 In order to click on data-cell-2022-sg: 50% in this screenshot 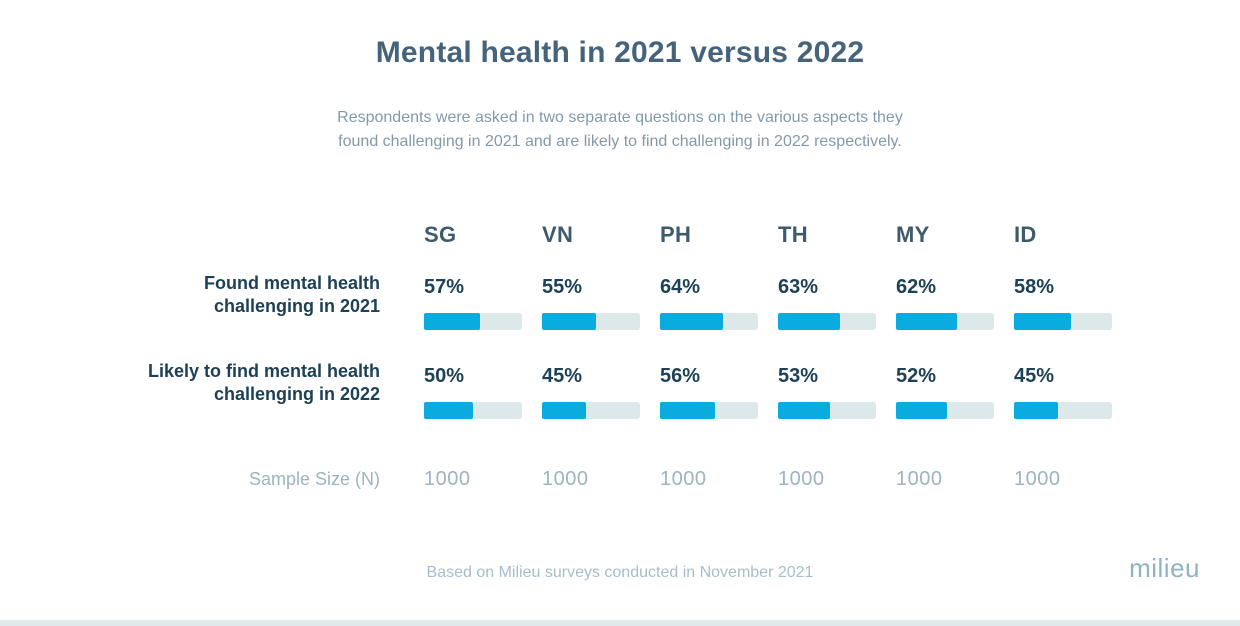, I will do `click(483, 408)`.